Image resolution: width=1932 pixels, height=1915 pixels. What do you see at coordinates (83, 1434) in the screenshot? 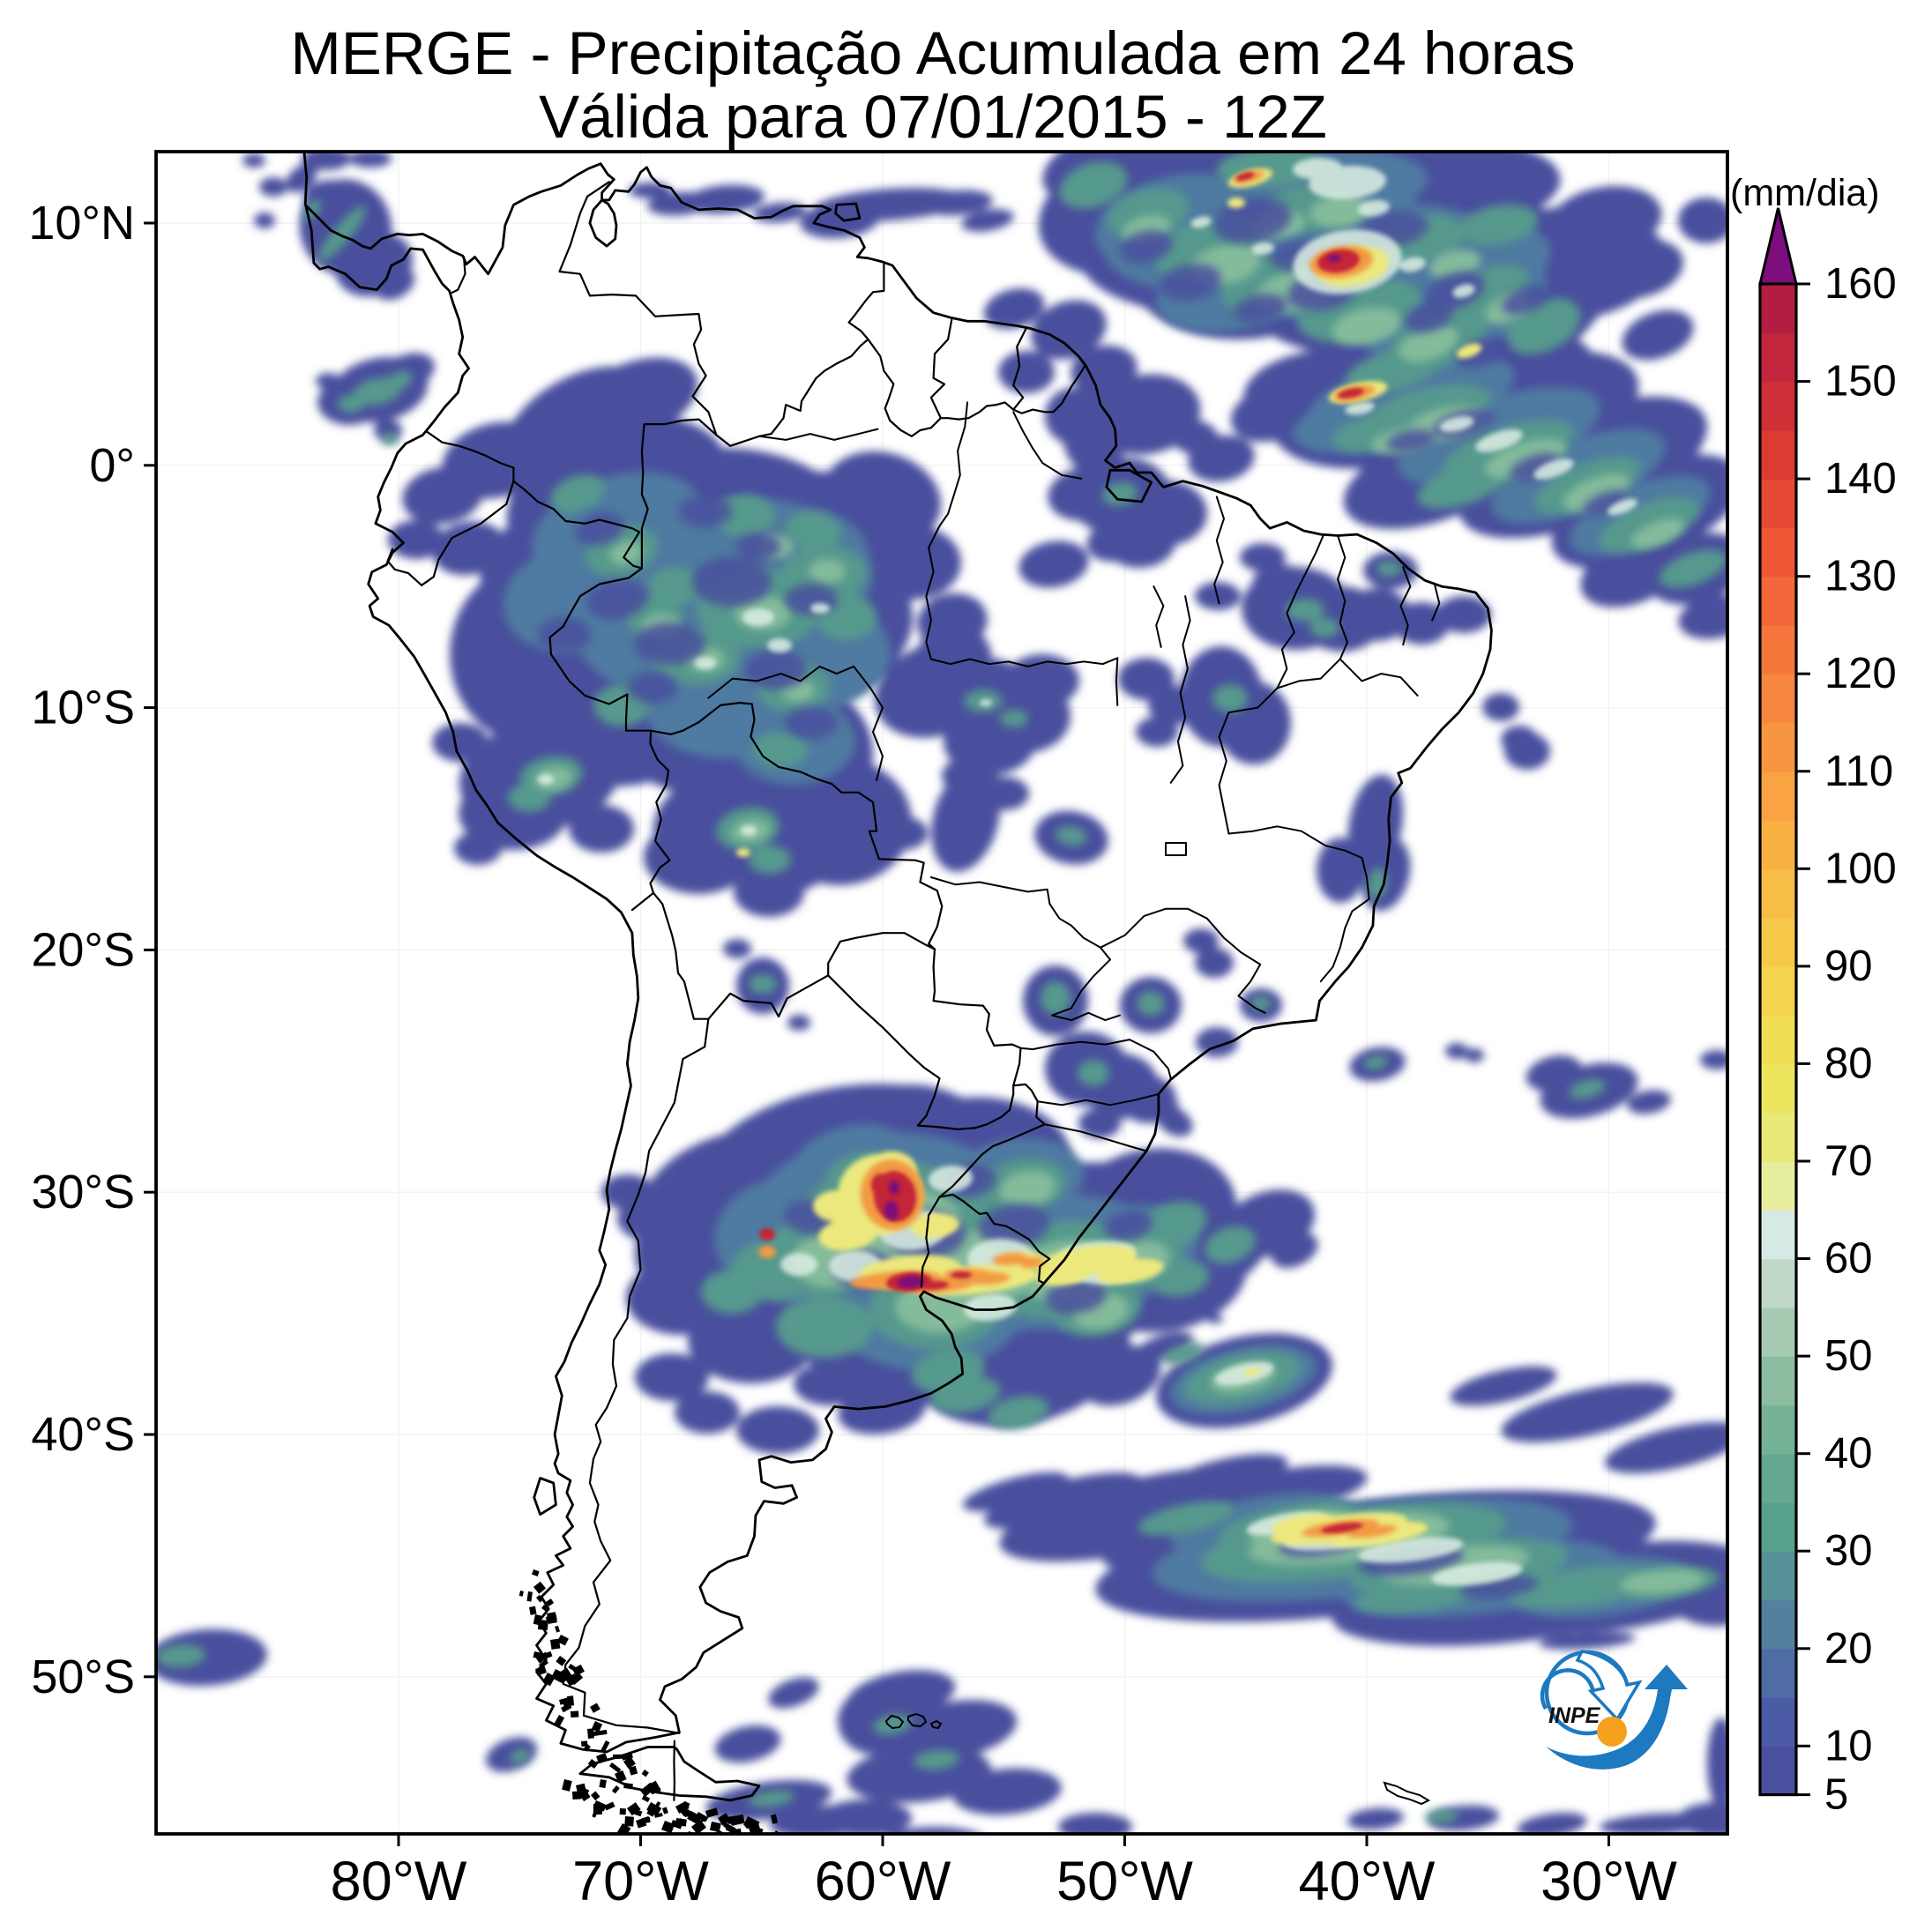
I see `svg-text: 40°S` at bounding box center [83, 1434].